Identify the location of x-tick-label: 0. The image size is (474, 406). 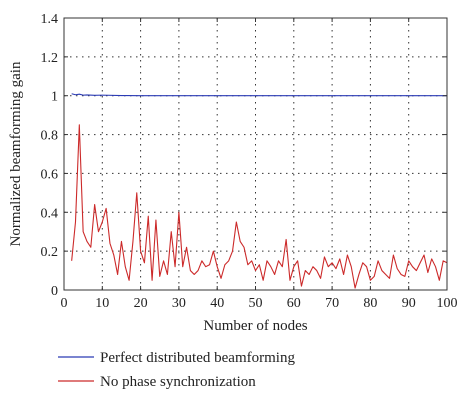
(64, 303).